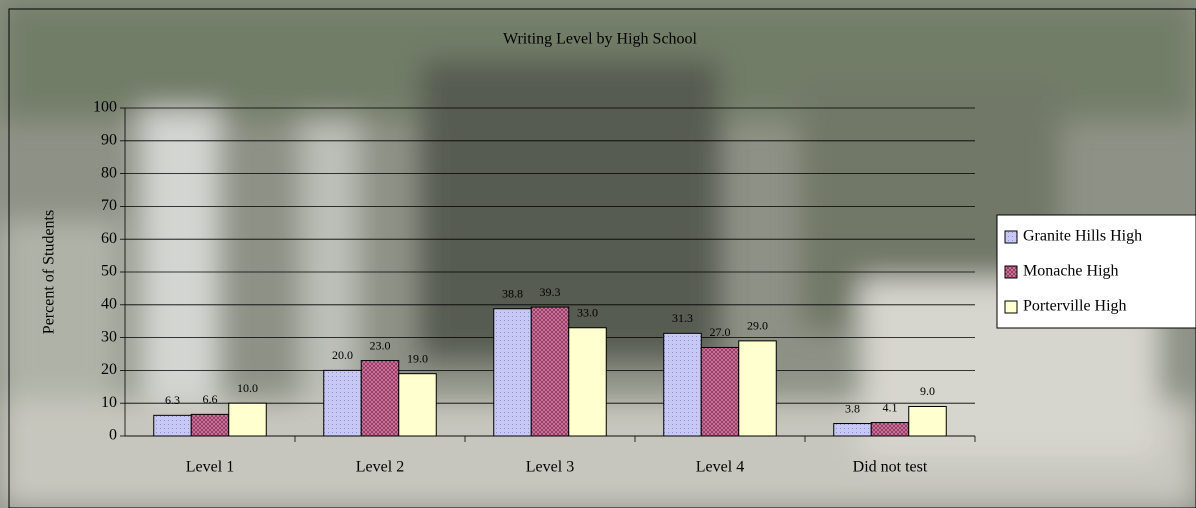 The width and height of the screenshot is (1196, 508). What do you see at coordinates (720, 332) in the screenshot?
I see `value-label: 27.0` at bounding box center [720, 332].